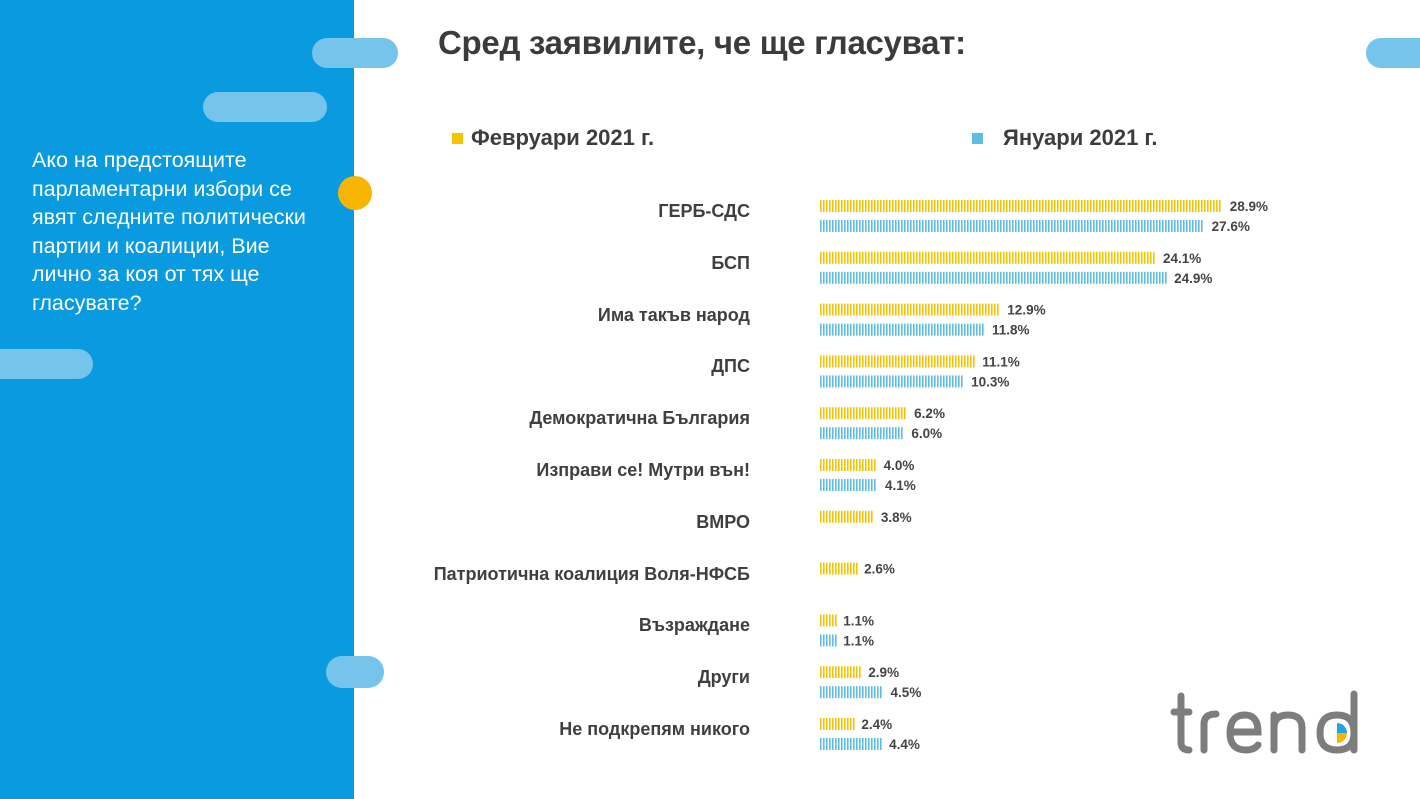 Image resolution: width=1420 pixels, height=799 pixels. I want to click on data-label: 4.0%, so click(899, 465).